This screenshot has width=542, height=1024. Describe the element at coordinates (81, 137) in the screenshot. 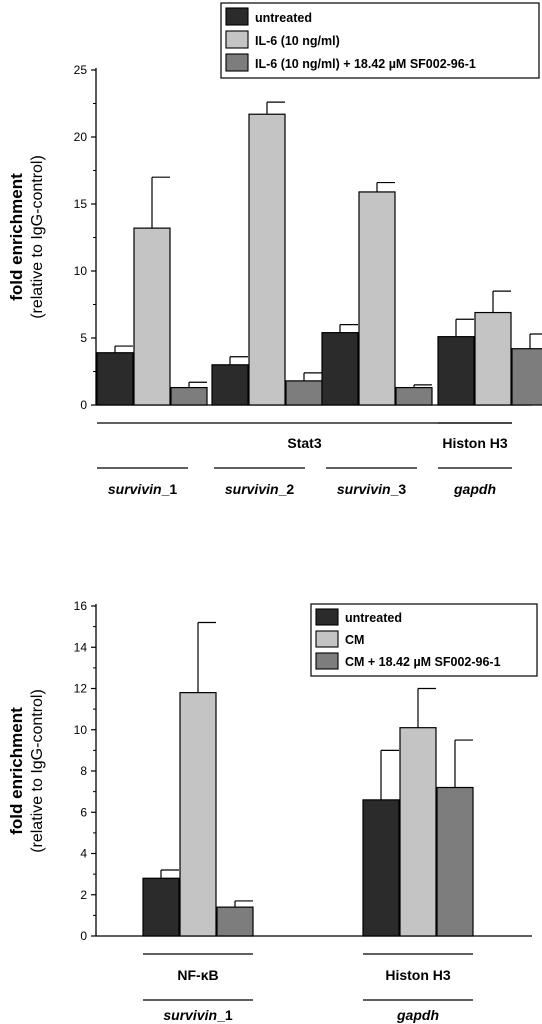

I see `y-tick-label: 20` at that location.